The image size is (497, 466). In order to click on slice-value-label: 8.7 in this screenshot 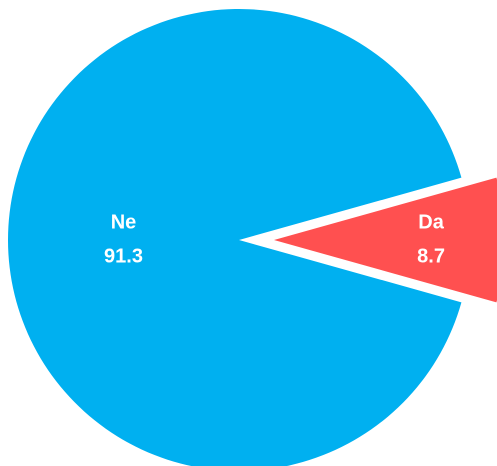, I will do `click(431, 256)`.